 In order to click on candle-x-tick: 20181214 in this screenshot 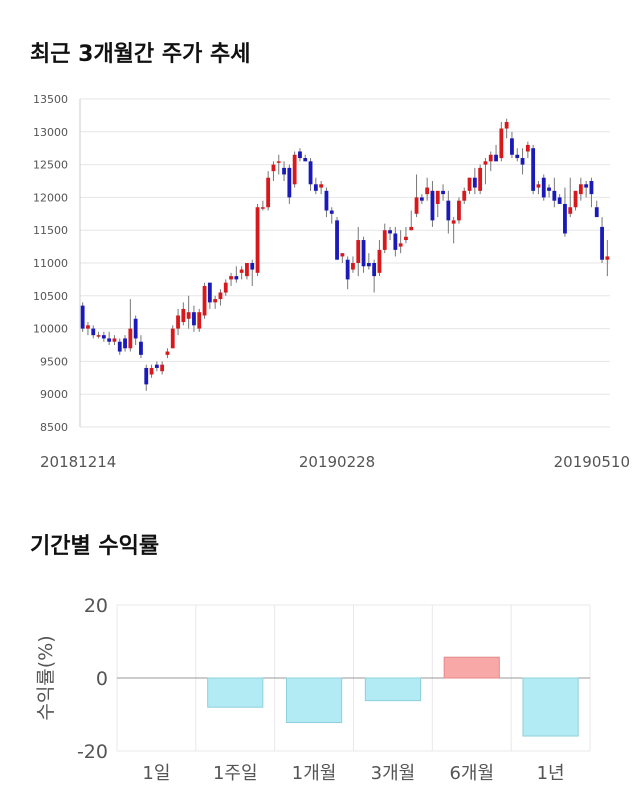, I will do `click(78, 462)`.